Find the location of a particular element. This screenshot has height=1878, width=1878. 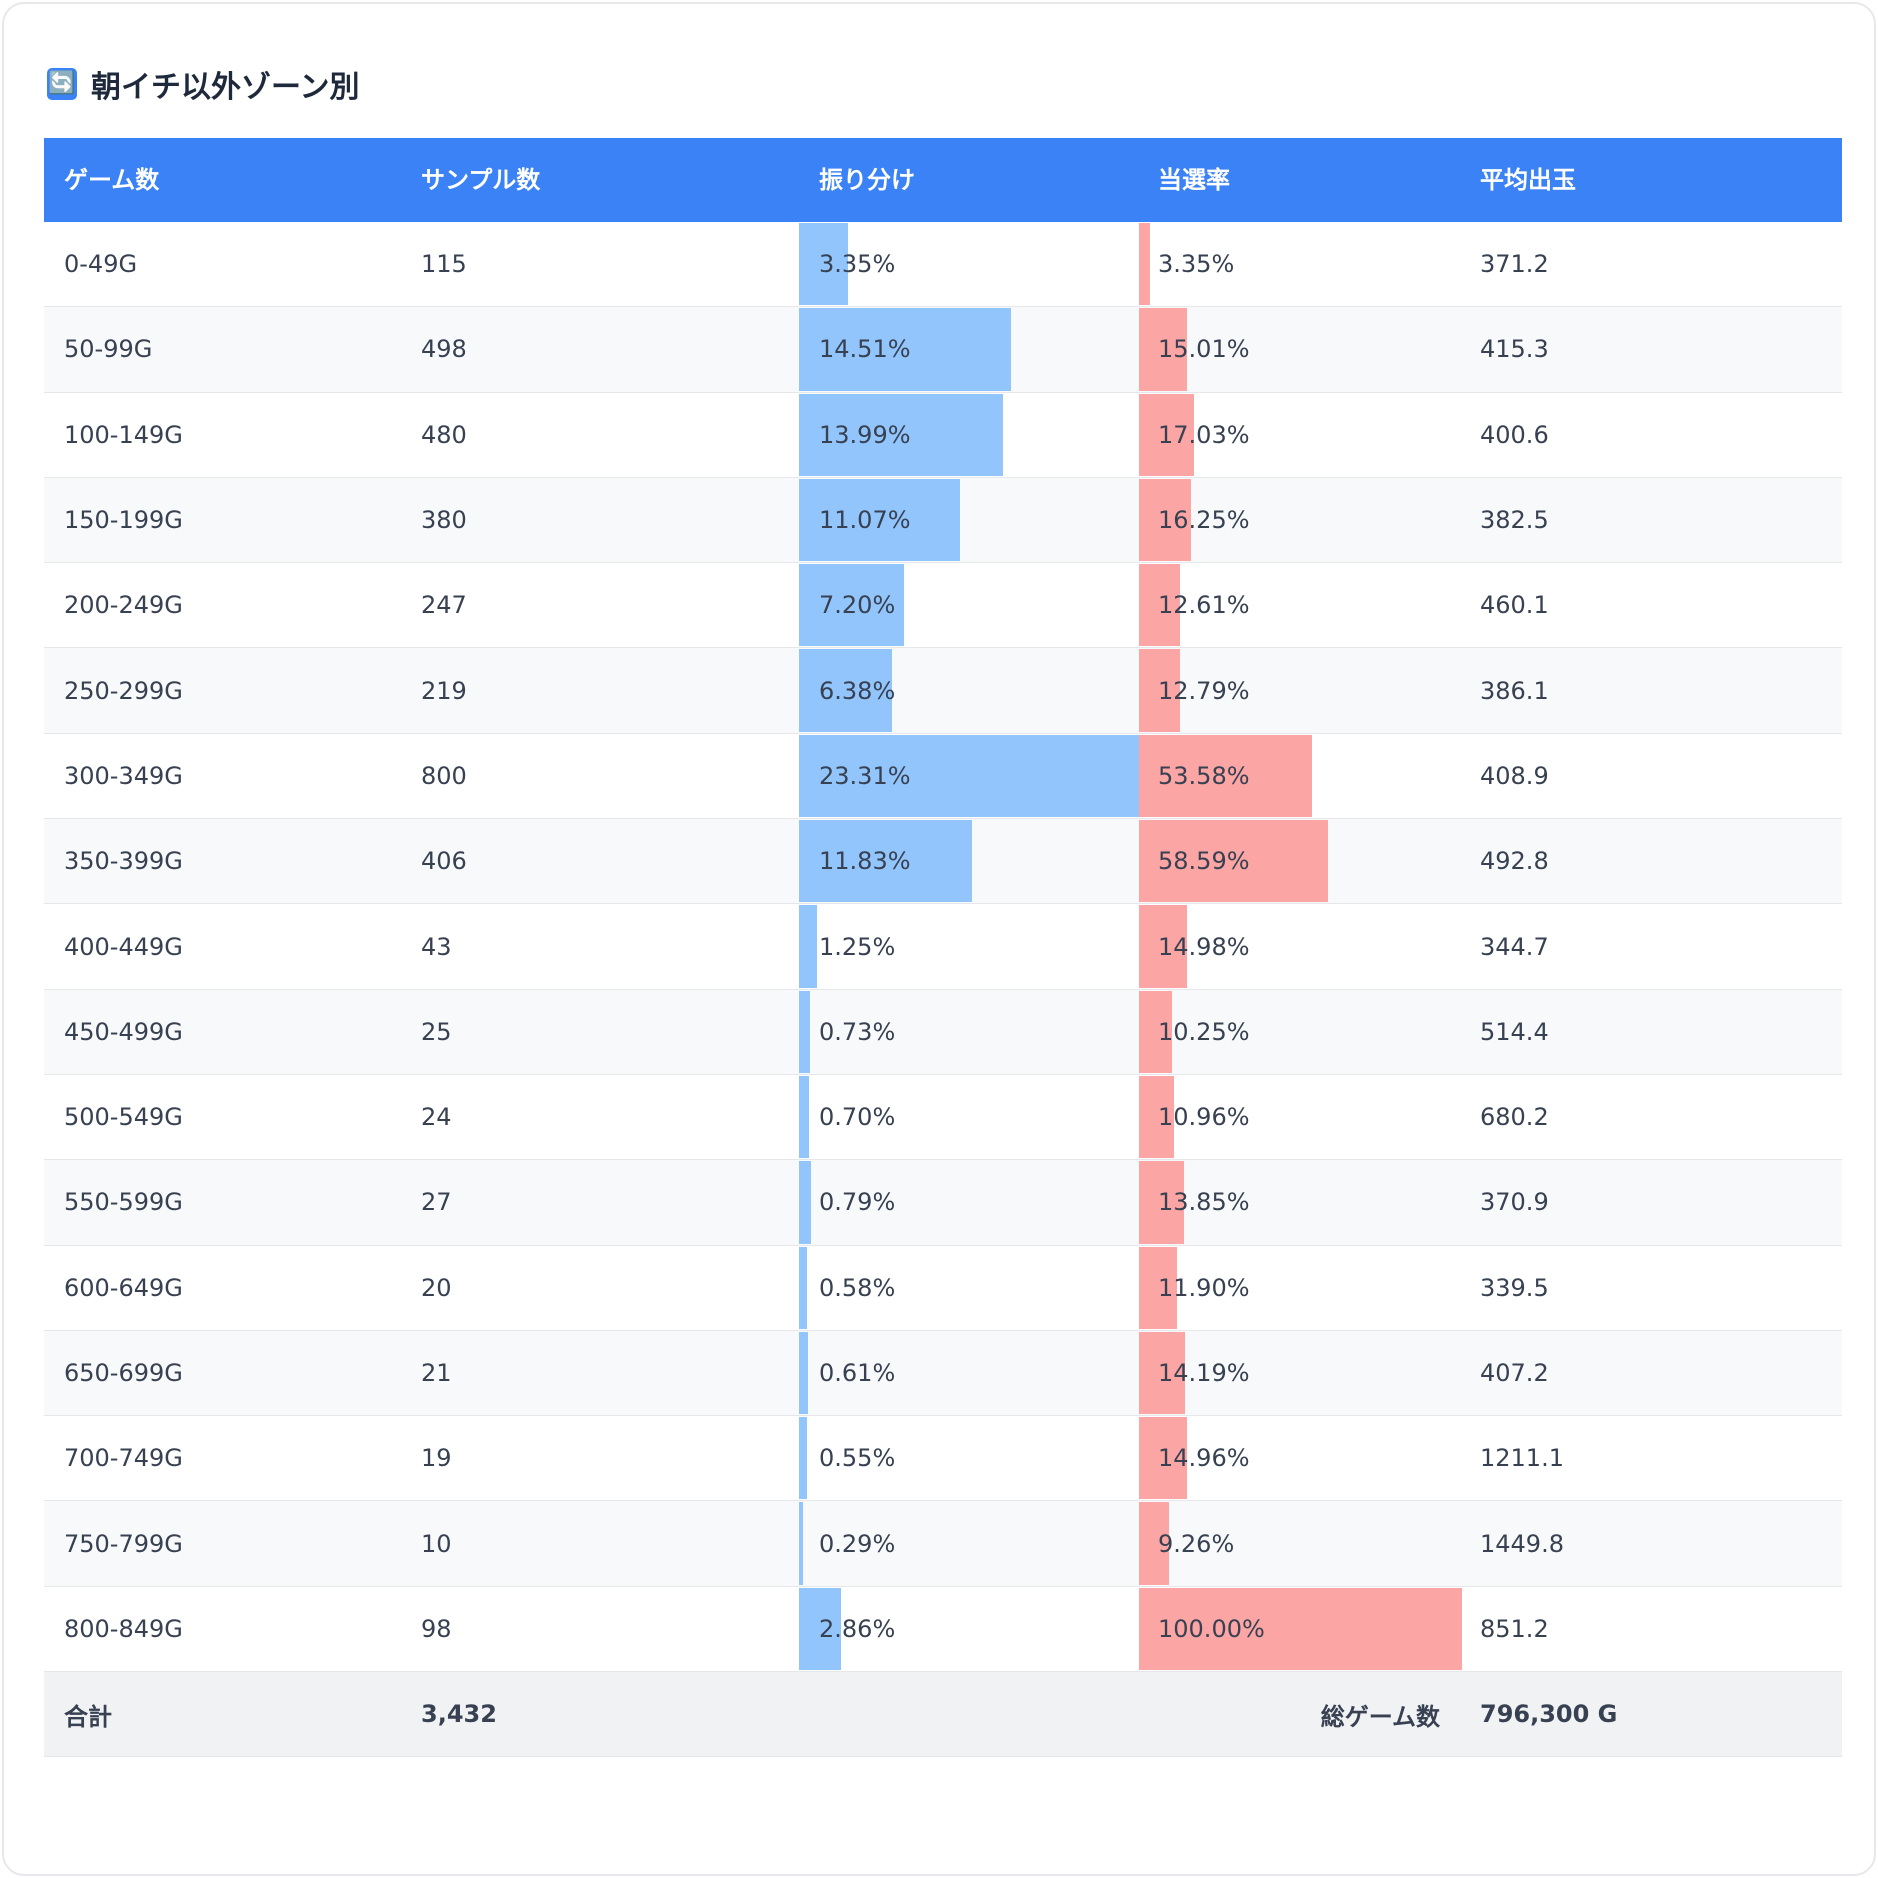

distribution-label: 7.20% is located at coordinates (857, 605).